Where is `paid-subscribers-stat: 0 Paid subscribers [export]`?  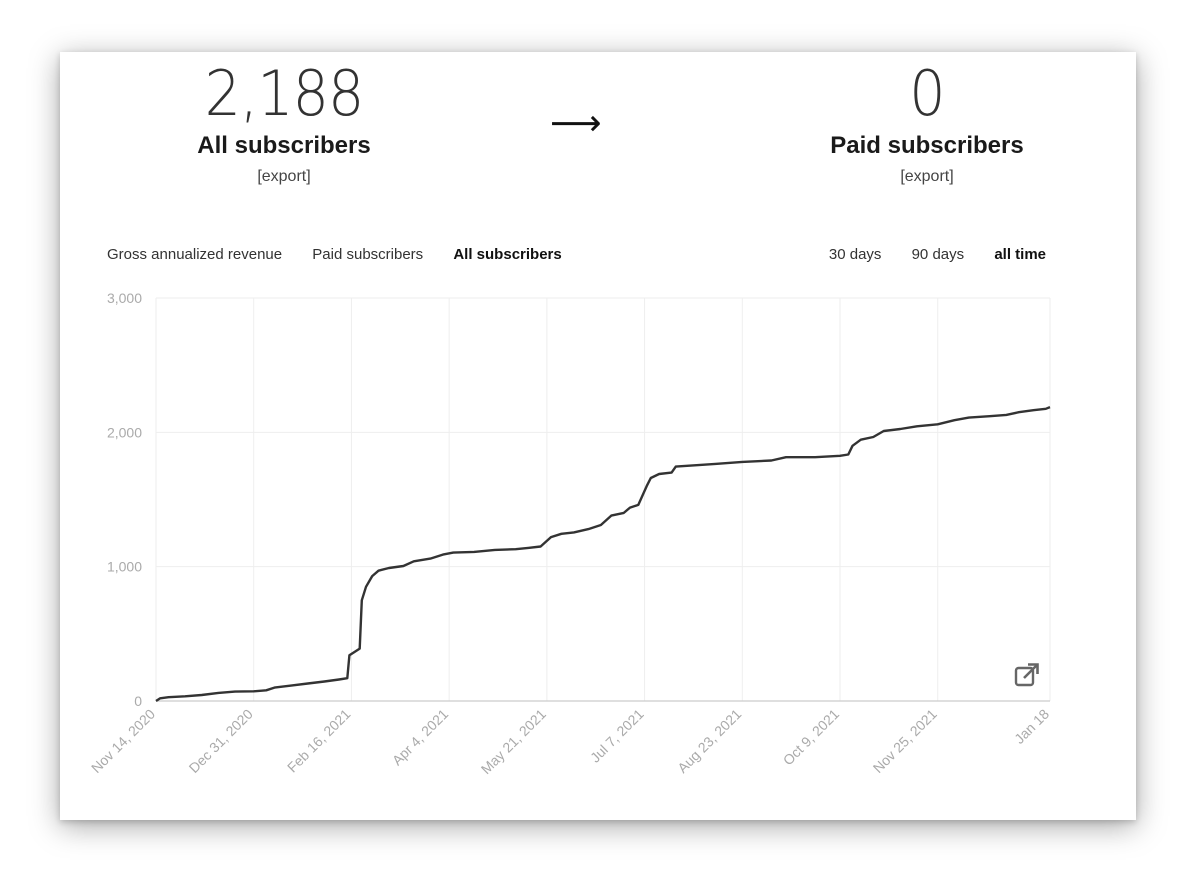
paid-subscribers-stat: 0 Paid subscribers [export] is located at coordinates (927, 124).